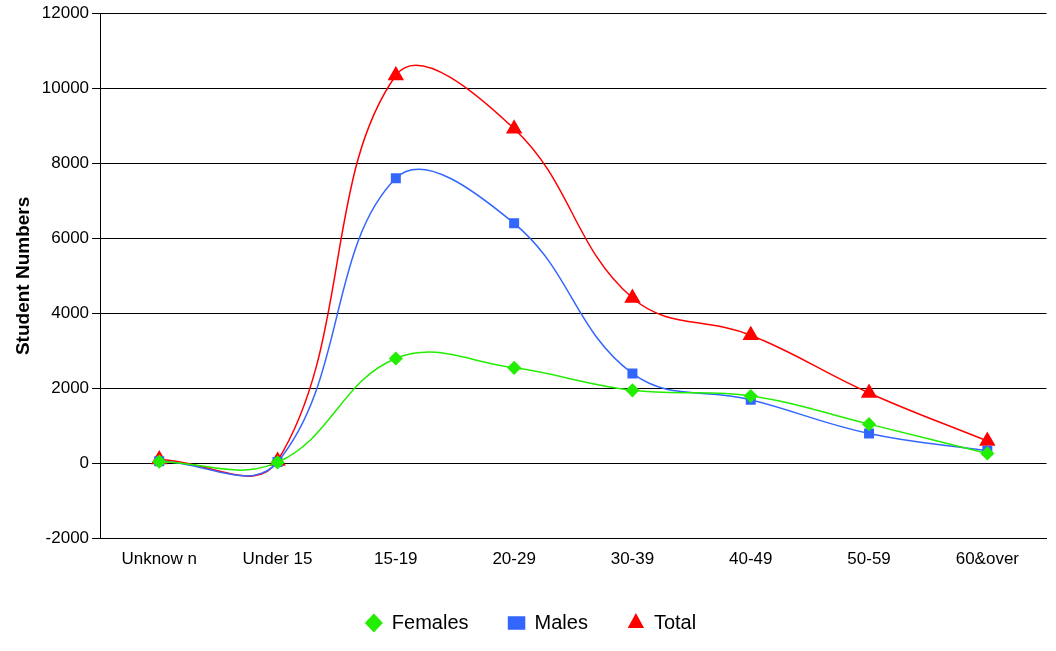  What do you see at coordinates (70, 388) in the screenshot?
I see `y-tick-label: 2000` at bounding box center [70, 388].